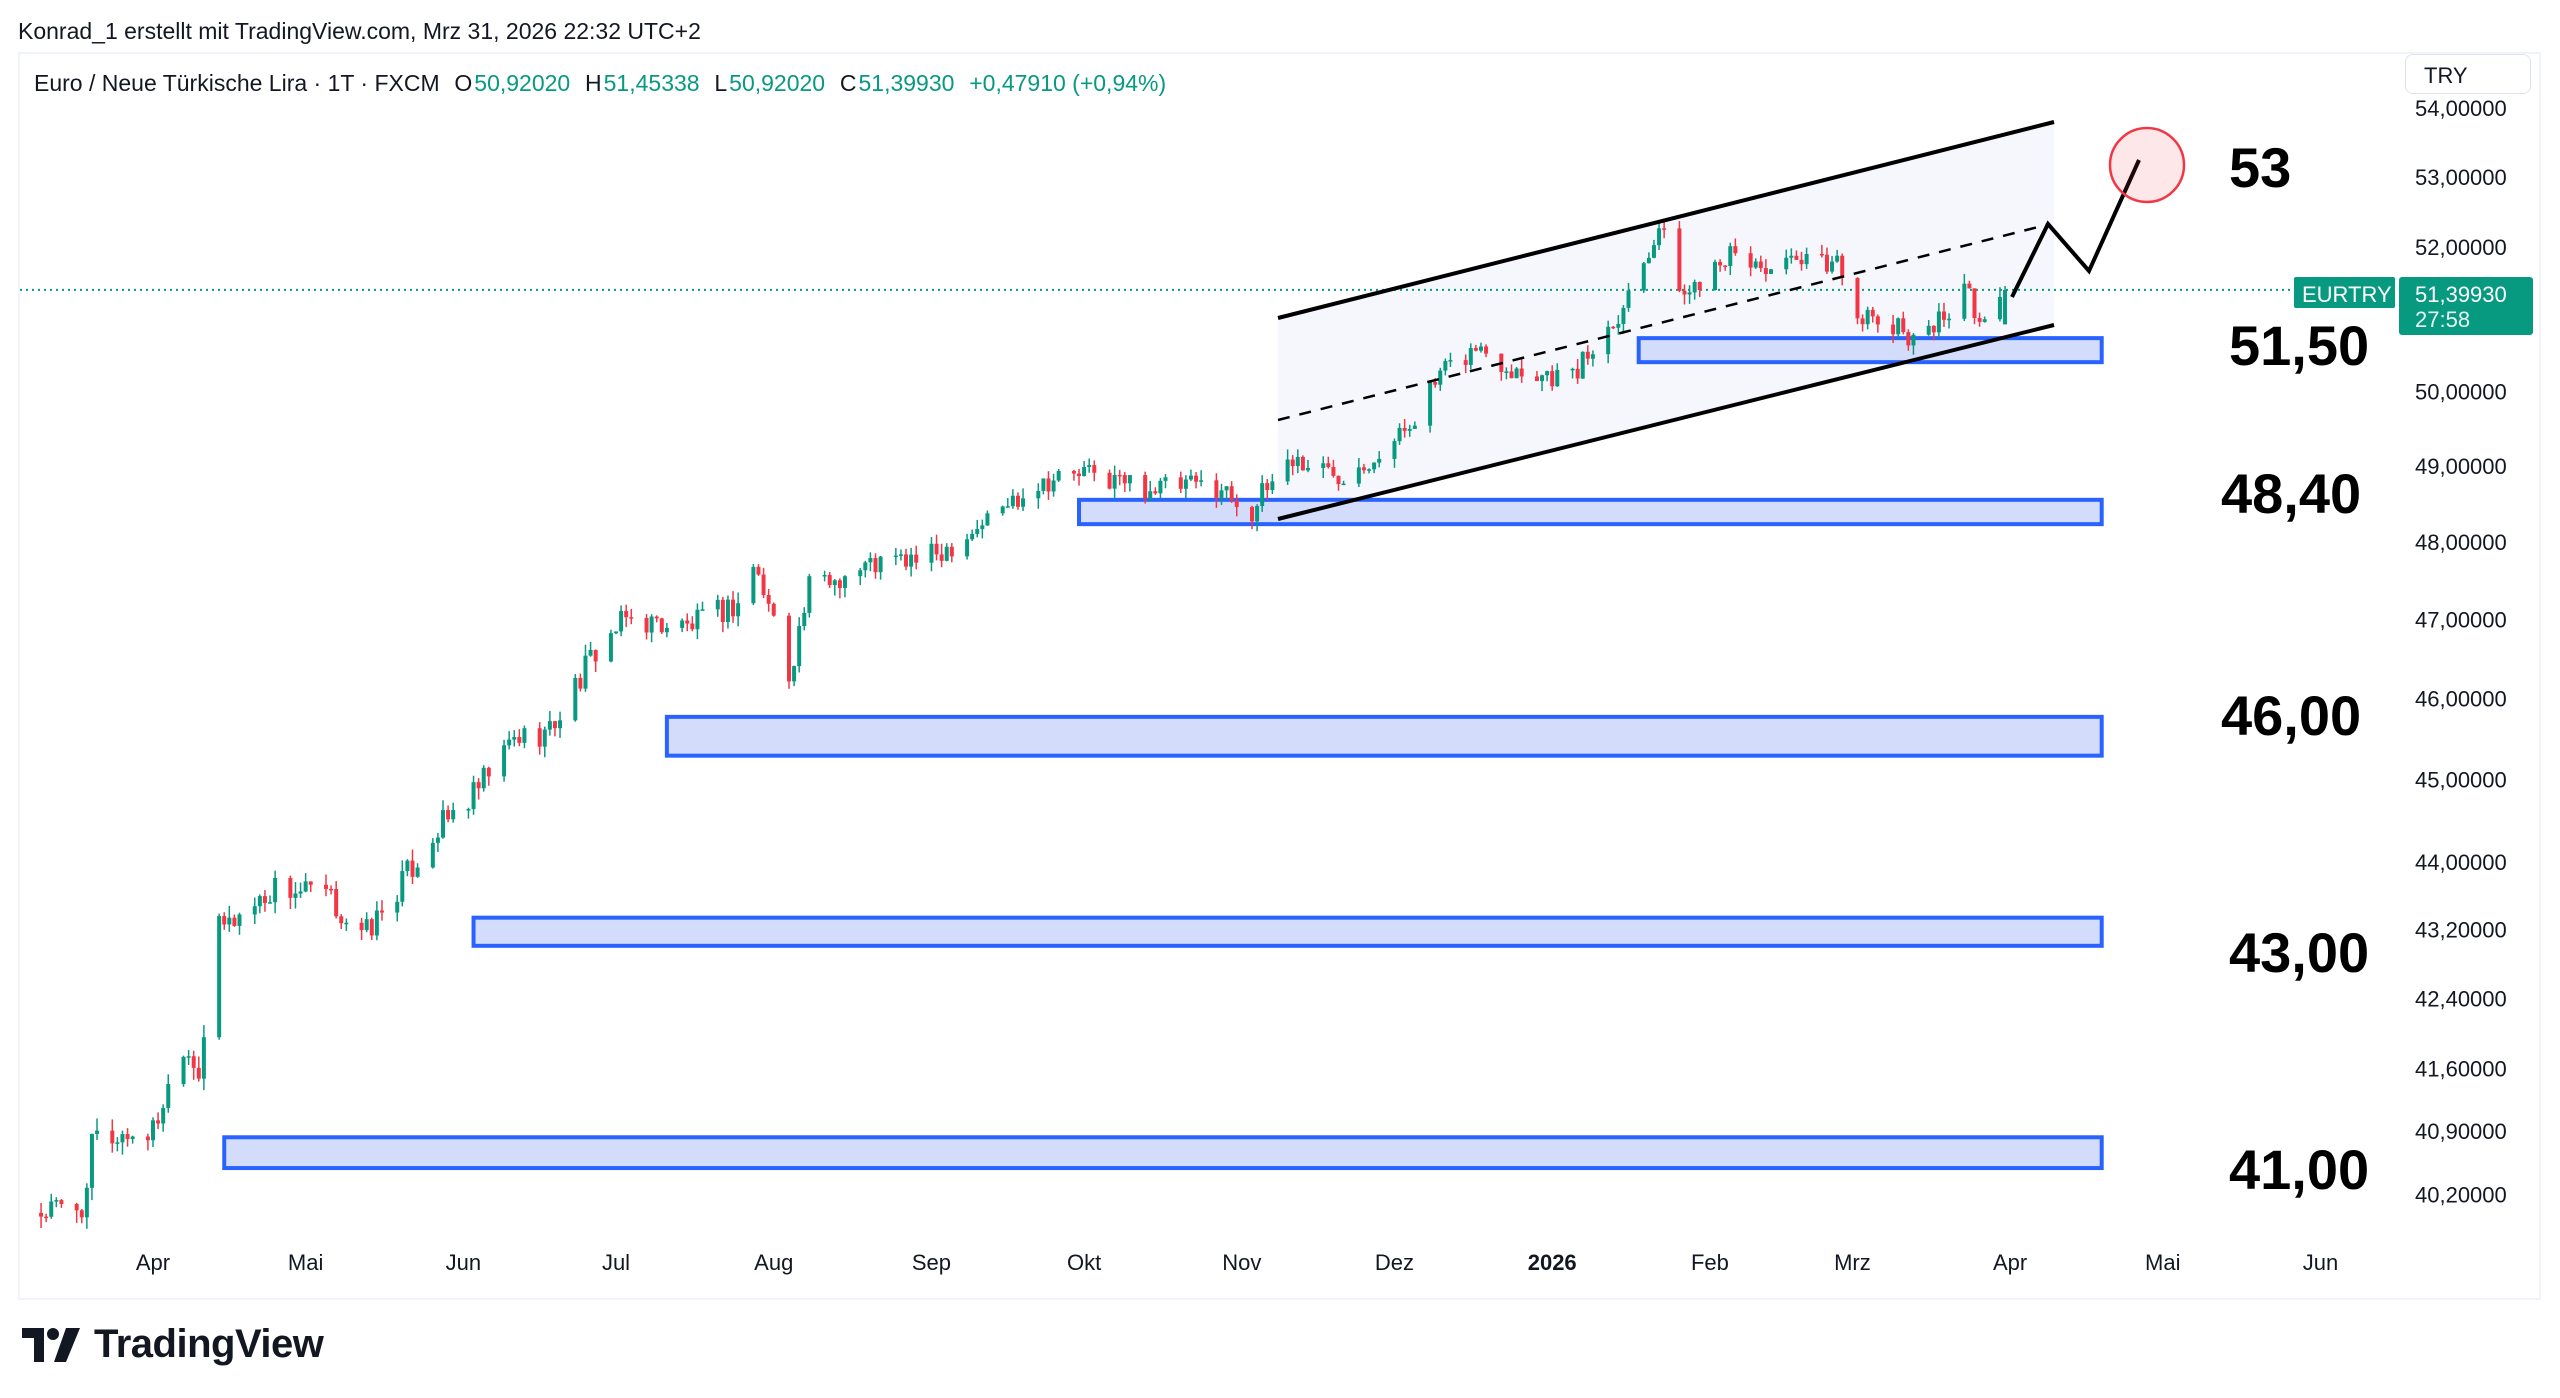 This screenshot has width=2560, height=1398. I want to click on target-circle, so click(2147, 165).